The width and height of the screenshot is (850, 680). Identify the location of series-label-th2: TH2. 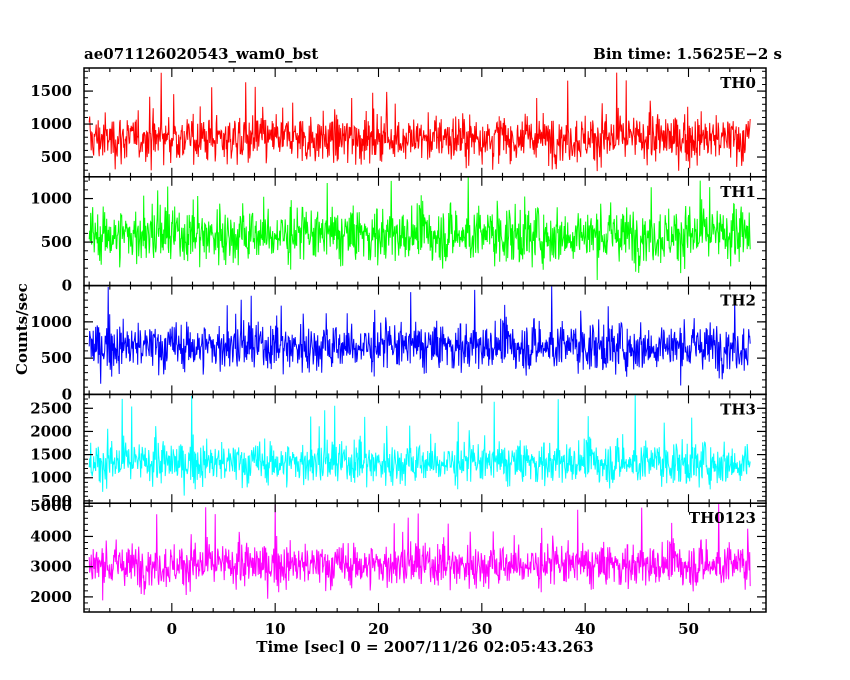
(738, 301).